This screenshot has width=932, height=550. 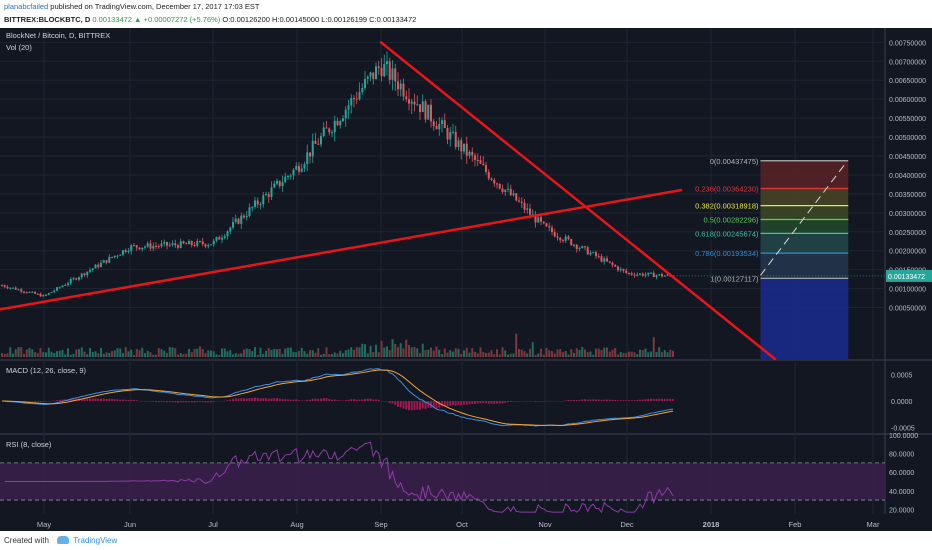 I want to click on last-price-label: 0.00133472, so click(x=906, y=277).